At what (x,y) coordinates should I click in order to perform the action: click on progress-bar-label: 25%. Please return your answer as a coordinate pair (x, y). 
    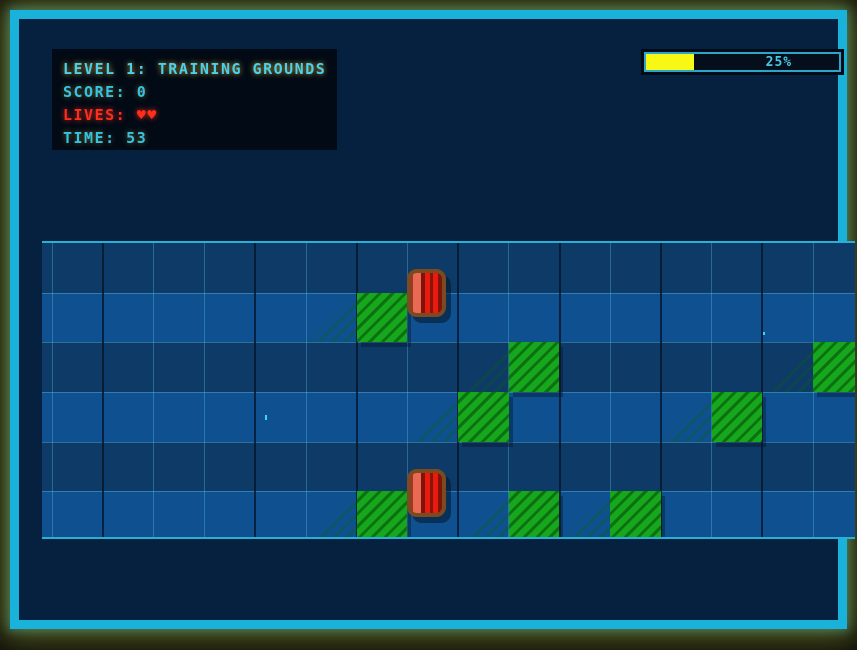
    Looking at the image, I should click on (779, 62).